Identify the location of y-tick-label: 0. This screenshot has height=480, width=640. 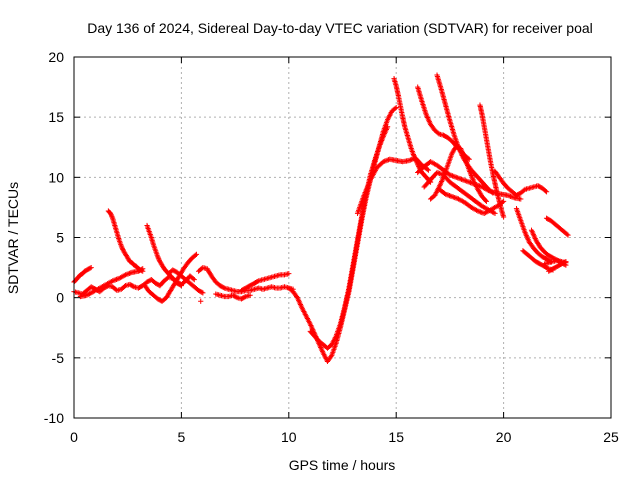
(60, 298).